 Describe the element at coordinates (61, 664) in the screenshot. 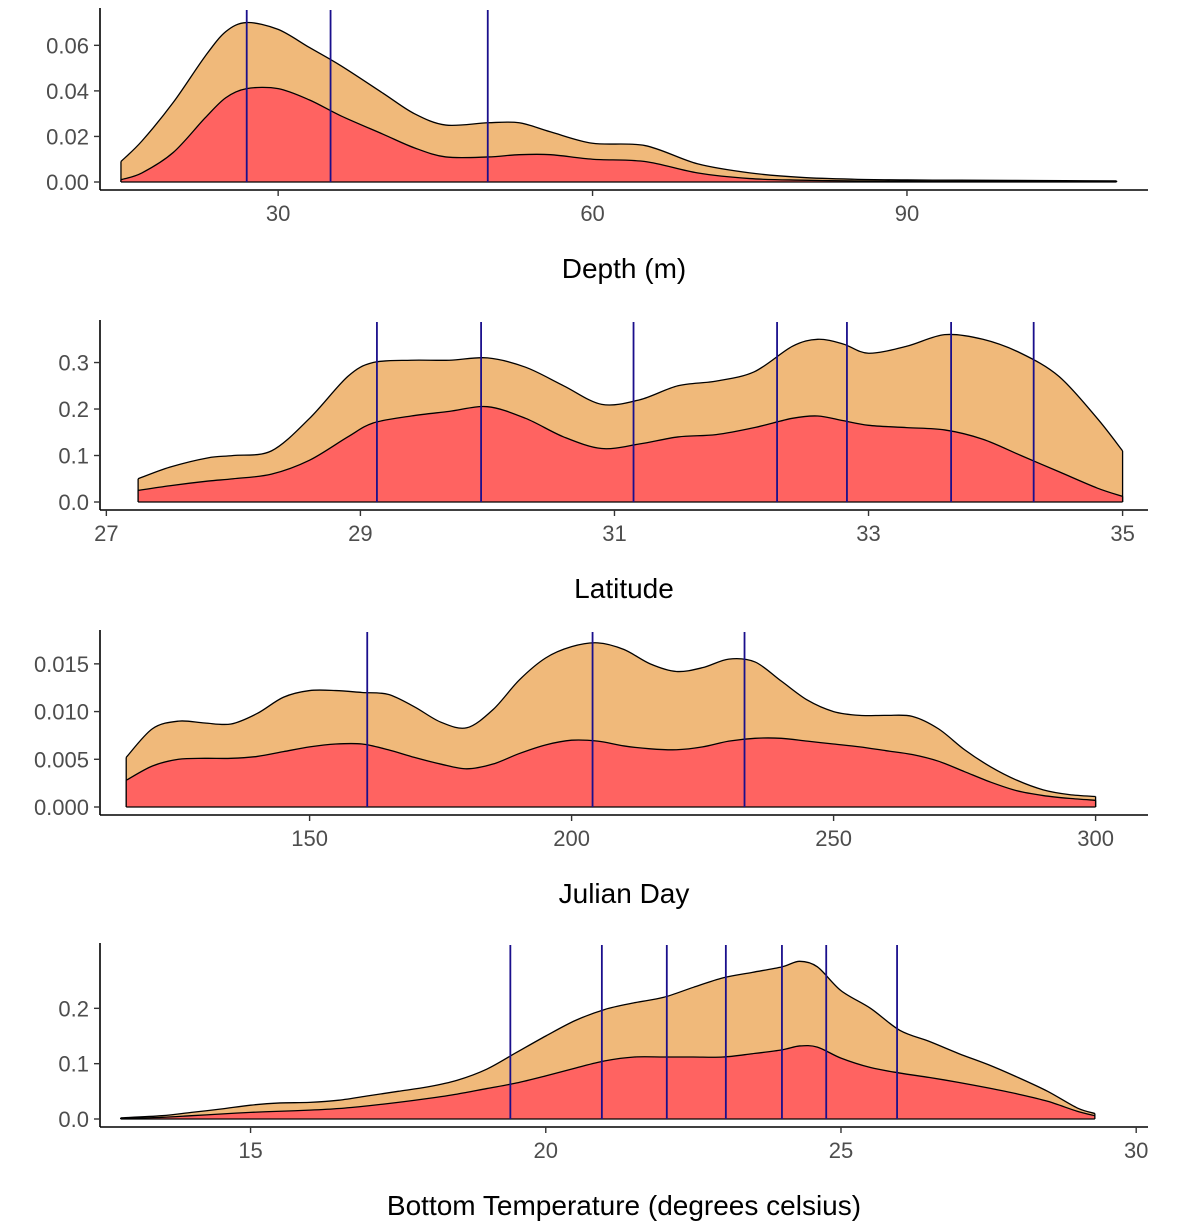

I see `y-tick-label: 0.015` at that location.